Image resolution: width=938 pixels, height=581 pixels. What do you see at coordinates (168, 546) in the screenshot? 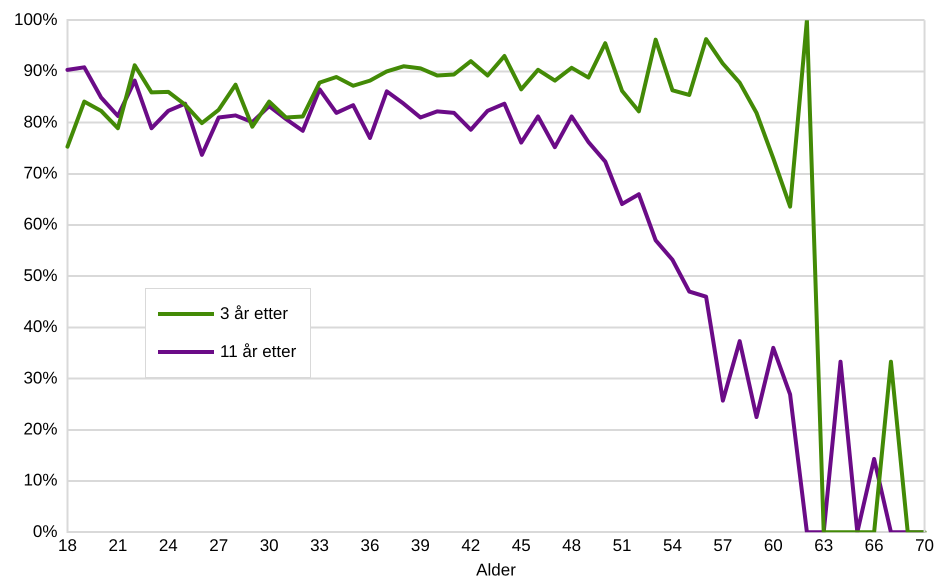
I see `x-tick-label: 24` at bounding box center [168, 546].